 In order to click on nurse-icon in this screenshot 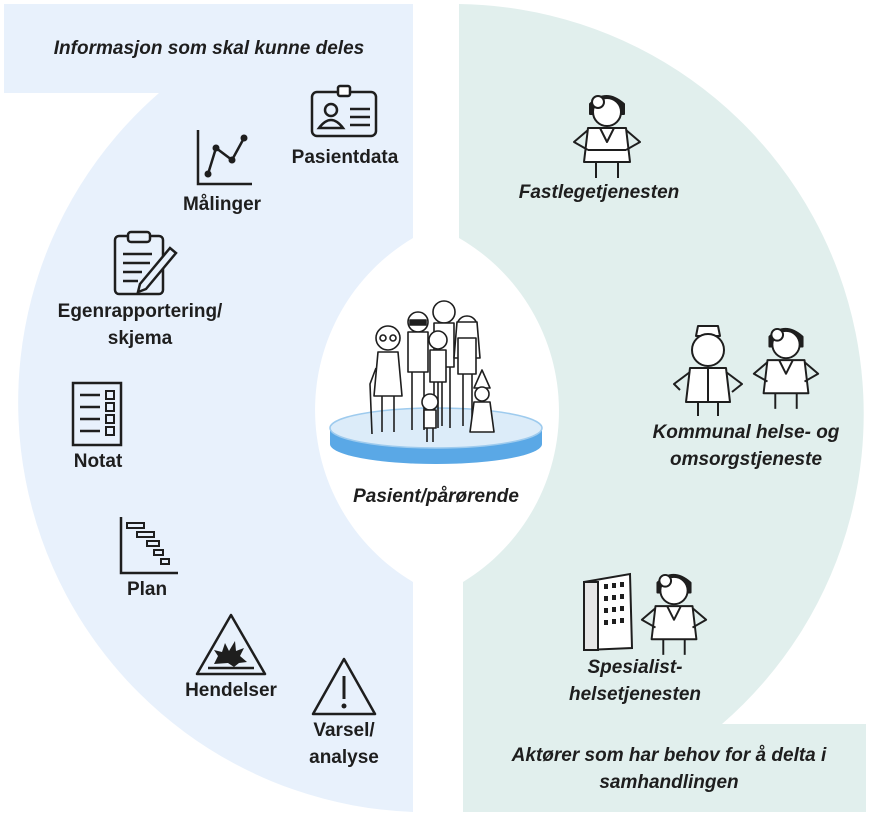, I will do `click(708, 370)`.